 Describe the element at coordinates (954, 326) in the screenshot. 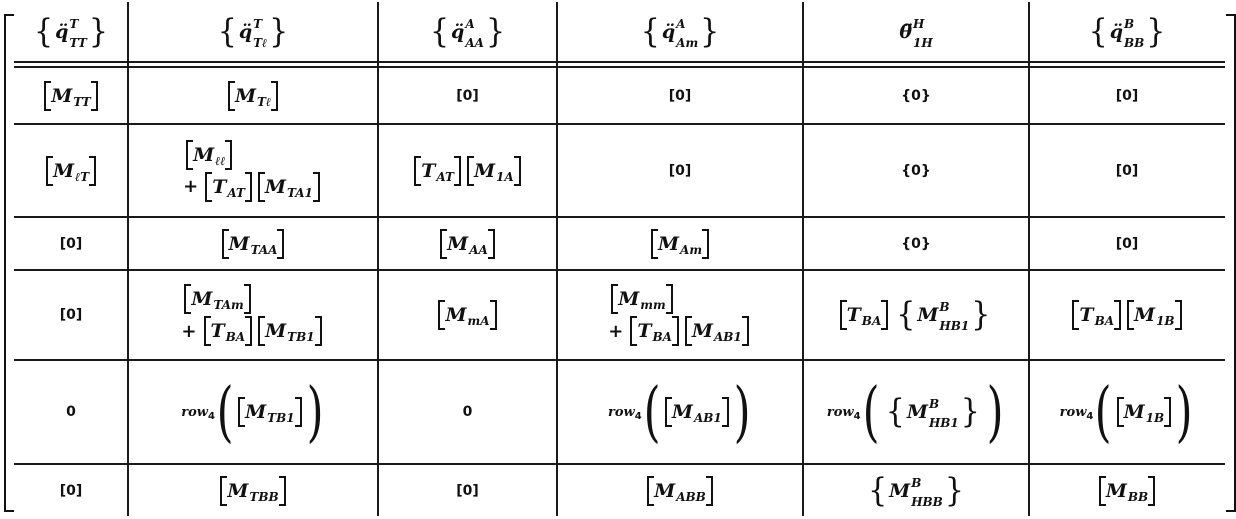

I see `subscript: HB1` at that location.